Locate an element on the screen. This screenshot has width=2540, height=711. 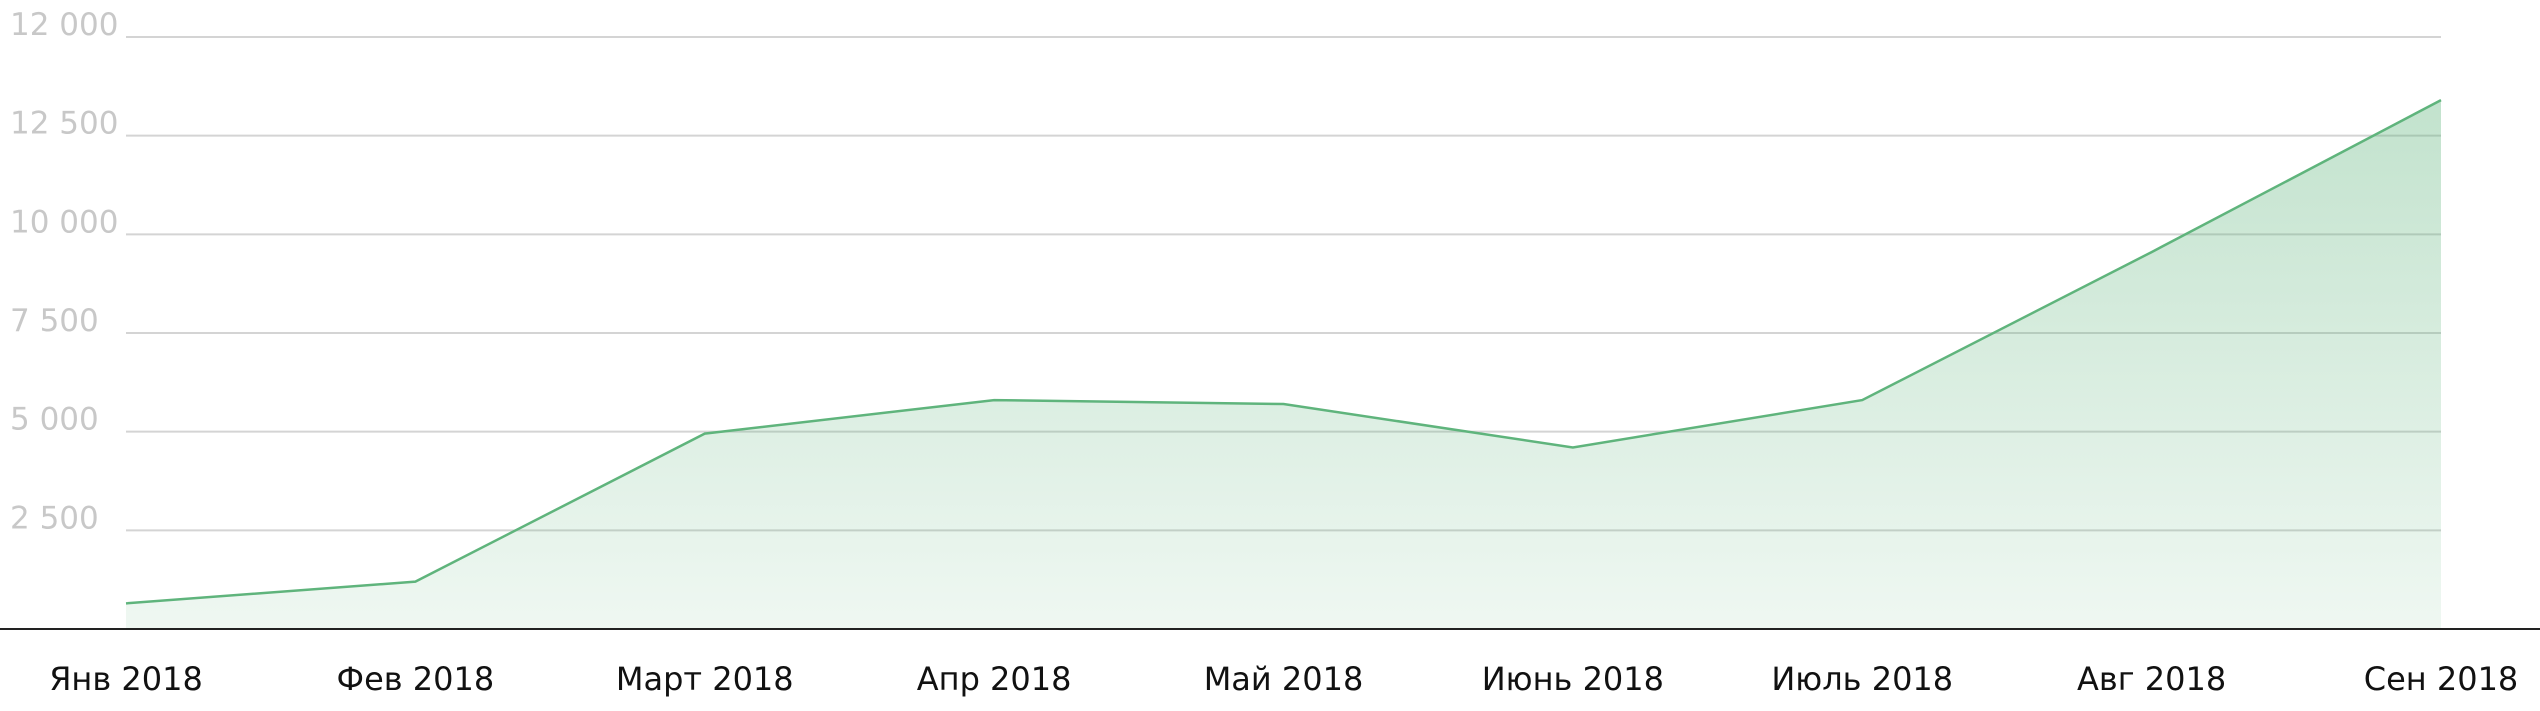
x-tick-label: Май 2018 is located at coordinates (1284, 679).